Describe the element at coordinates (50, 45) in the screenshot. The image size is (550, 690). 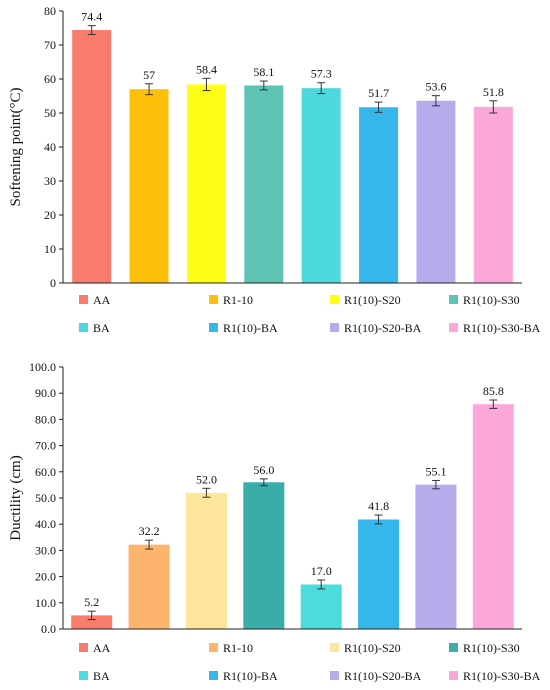
I see `y-tick-label: 70` at that location.